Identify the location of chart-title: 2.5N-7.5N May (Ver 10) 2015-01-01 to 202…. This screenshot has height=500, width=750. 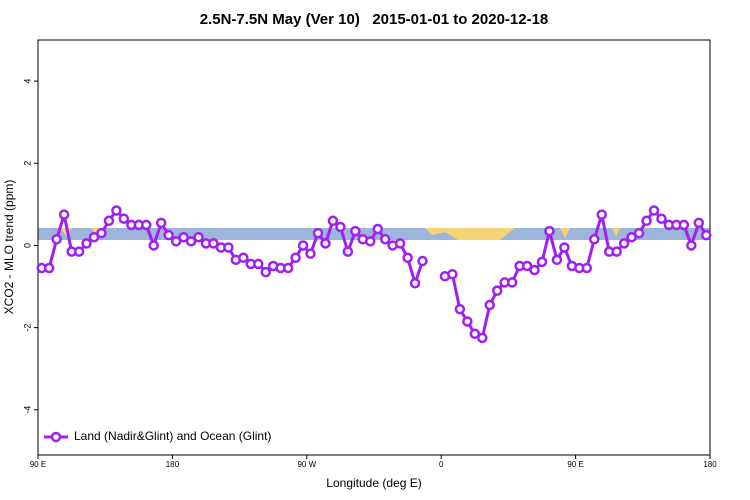
(374, 19).